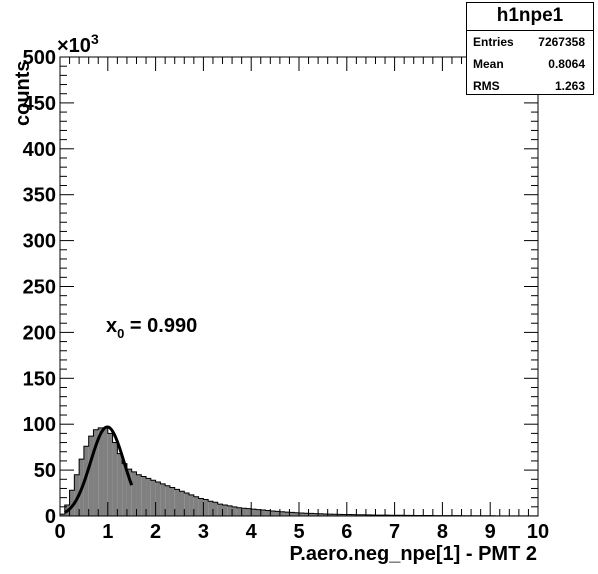 Image resolution: width=598 pixels, height=574 pixels. Describe the element at coordinates (530, 86) in the screenshot. I see `stats-row-rms: RMS 1.263` at that location.